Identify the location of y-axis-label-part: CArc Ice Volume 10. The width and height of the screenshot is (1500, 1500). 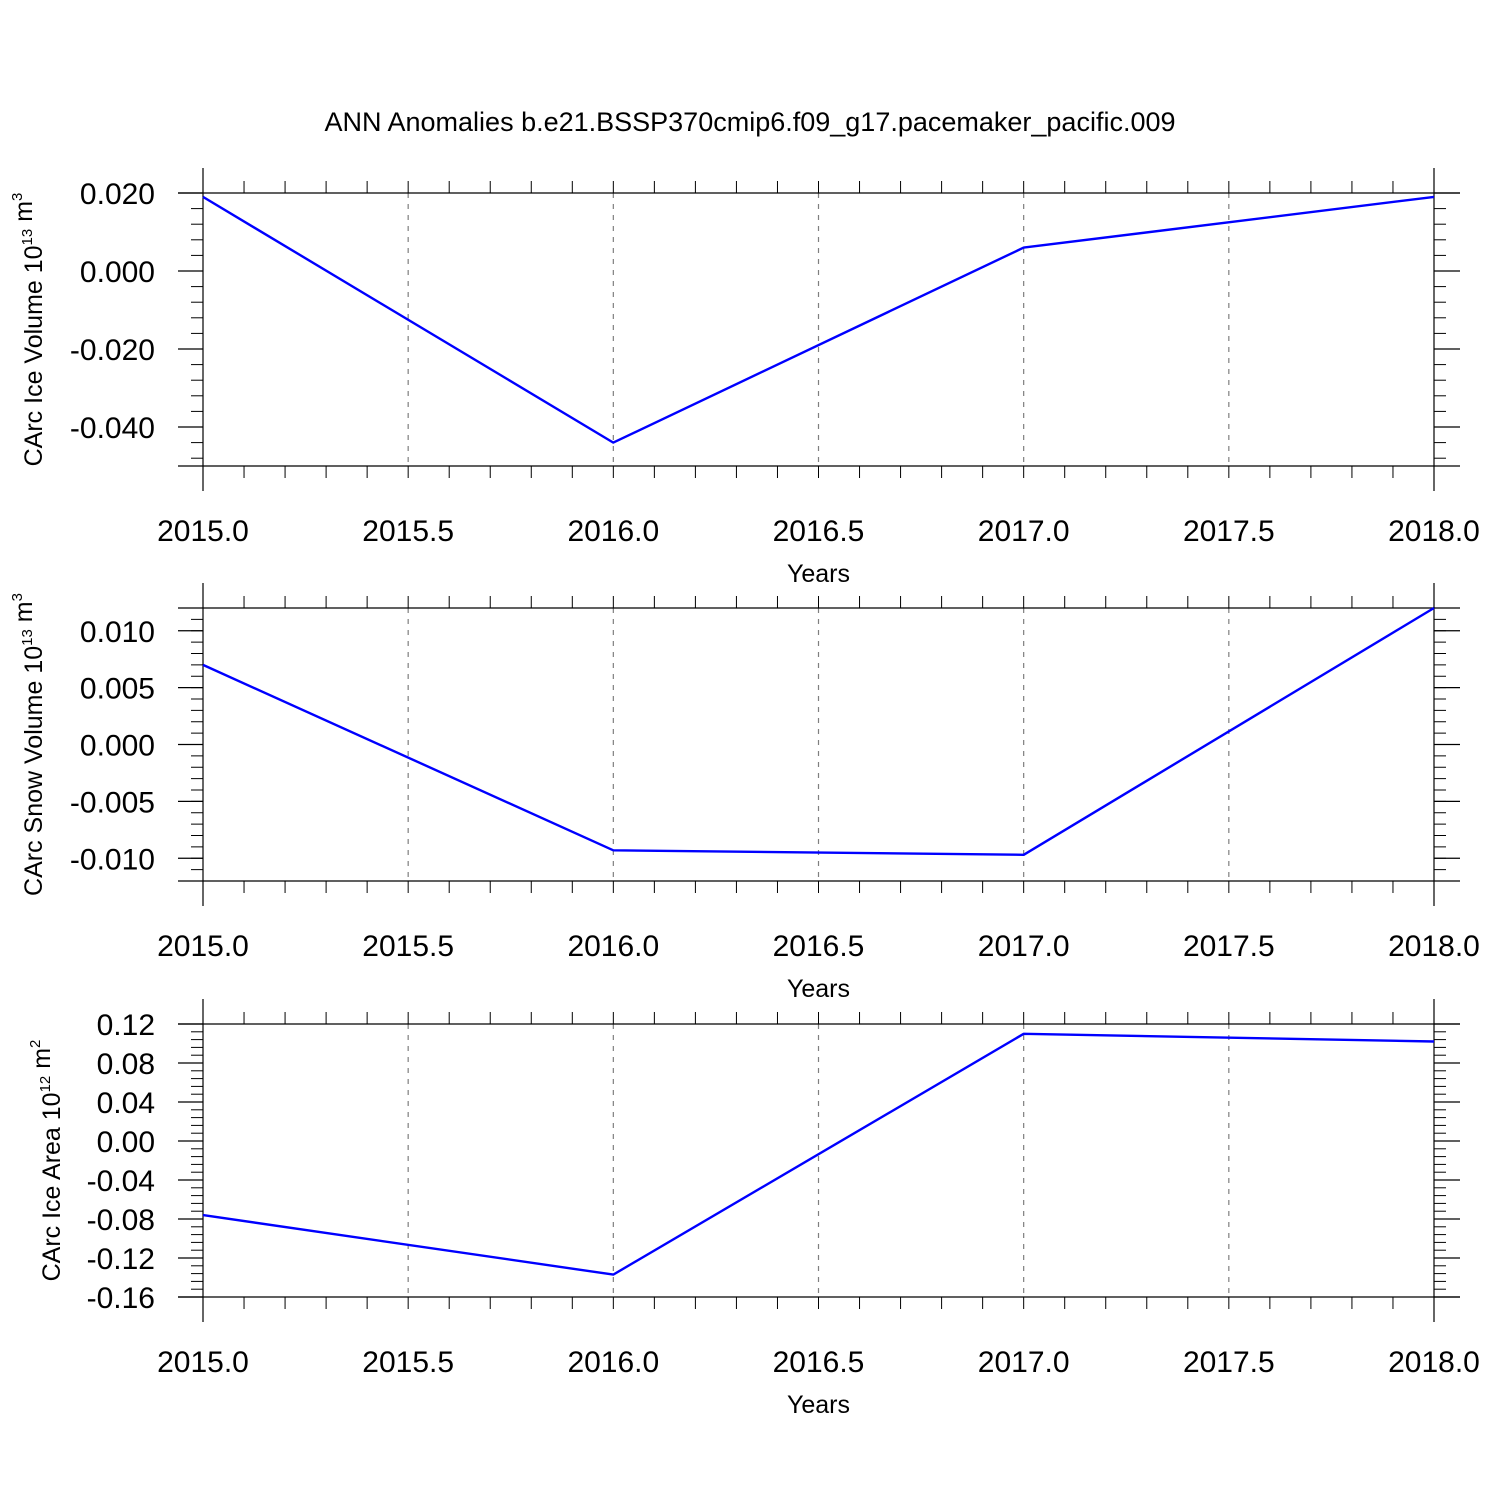
(34, 355).